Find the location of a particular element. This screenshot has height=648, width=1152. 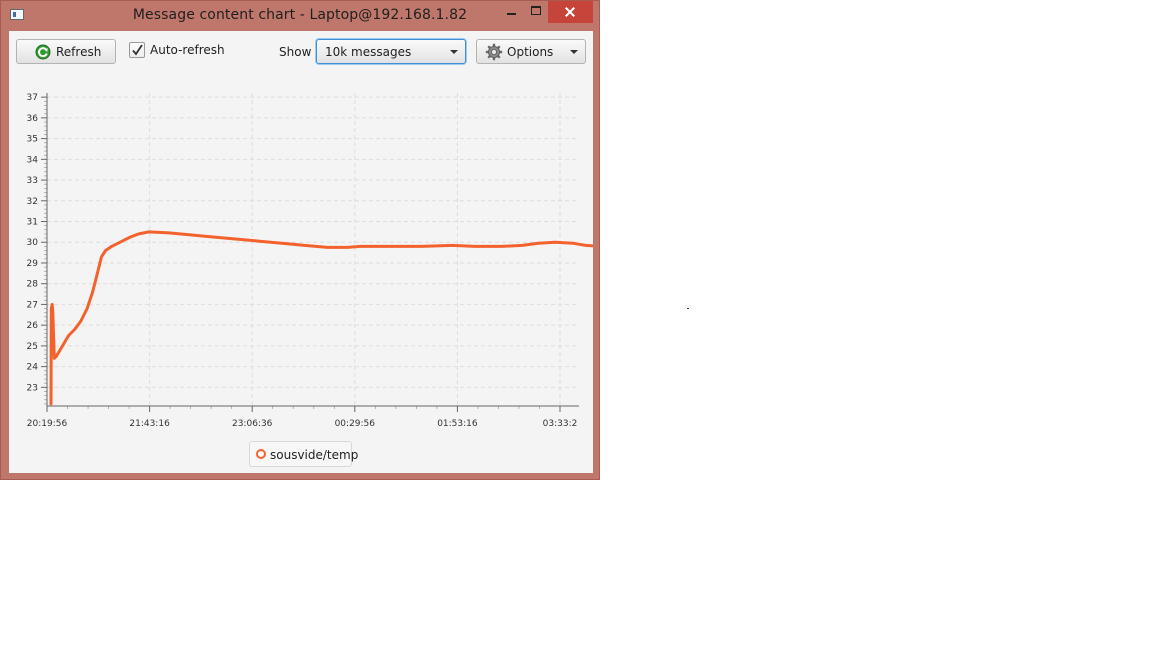

y-tick-label: 33 is located at coordinates (32, 181).